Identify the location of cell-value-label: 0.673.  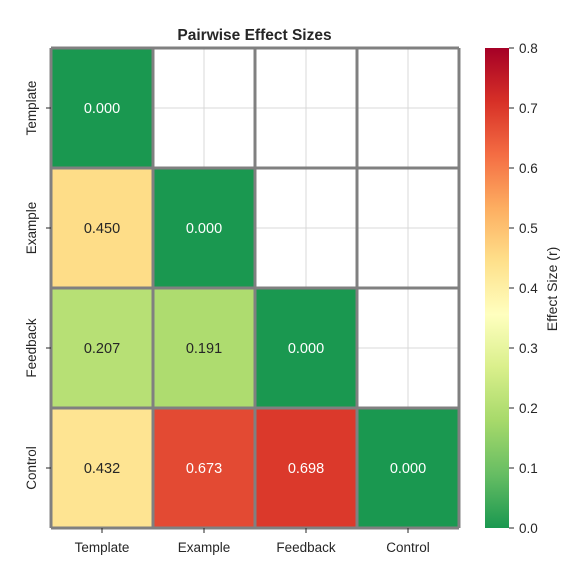
(204, 469).